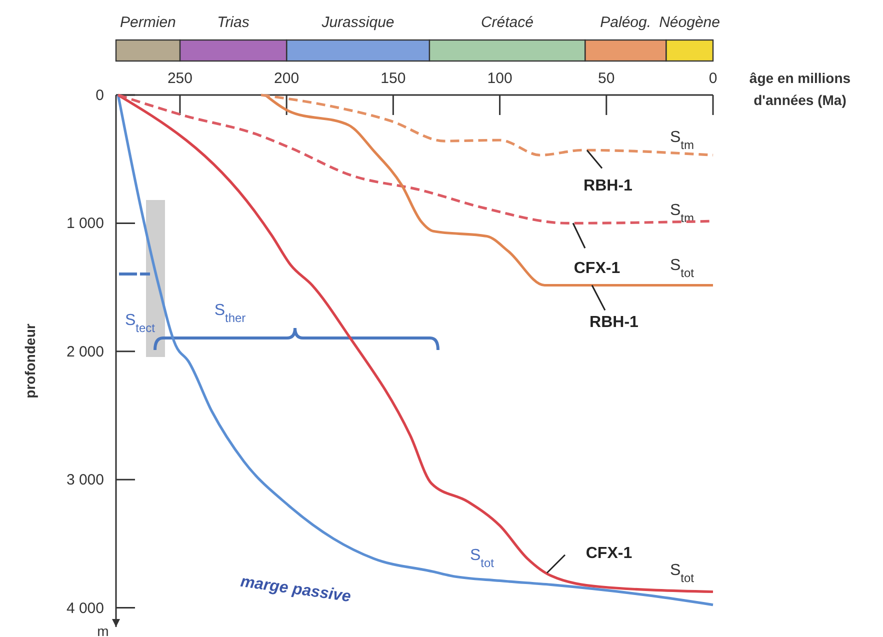 The image size is (883, 637). What do you see at coordinates (606, 78) in the screenshot?
I see `x-tick-label: 50` at bounding box center [606, 78].